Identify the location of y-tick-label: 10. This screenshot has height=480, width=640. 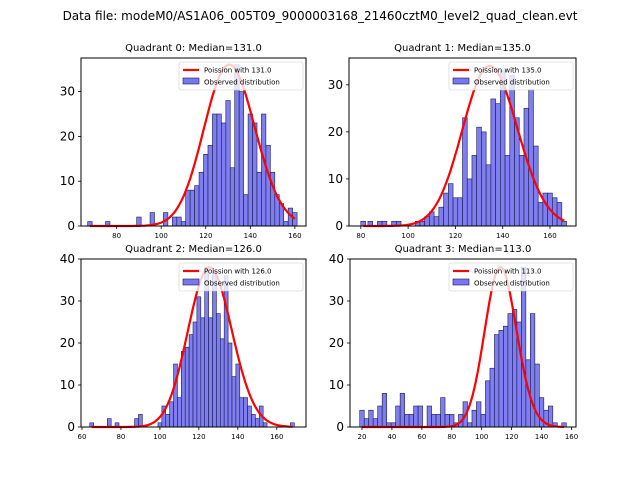
(335, 179).